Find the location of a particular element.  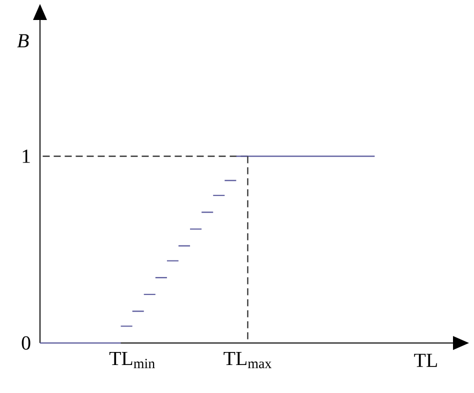

x-axis-title: TL is located at coordinates (425, 360).